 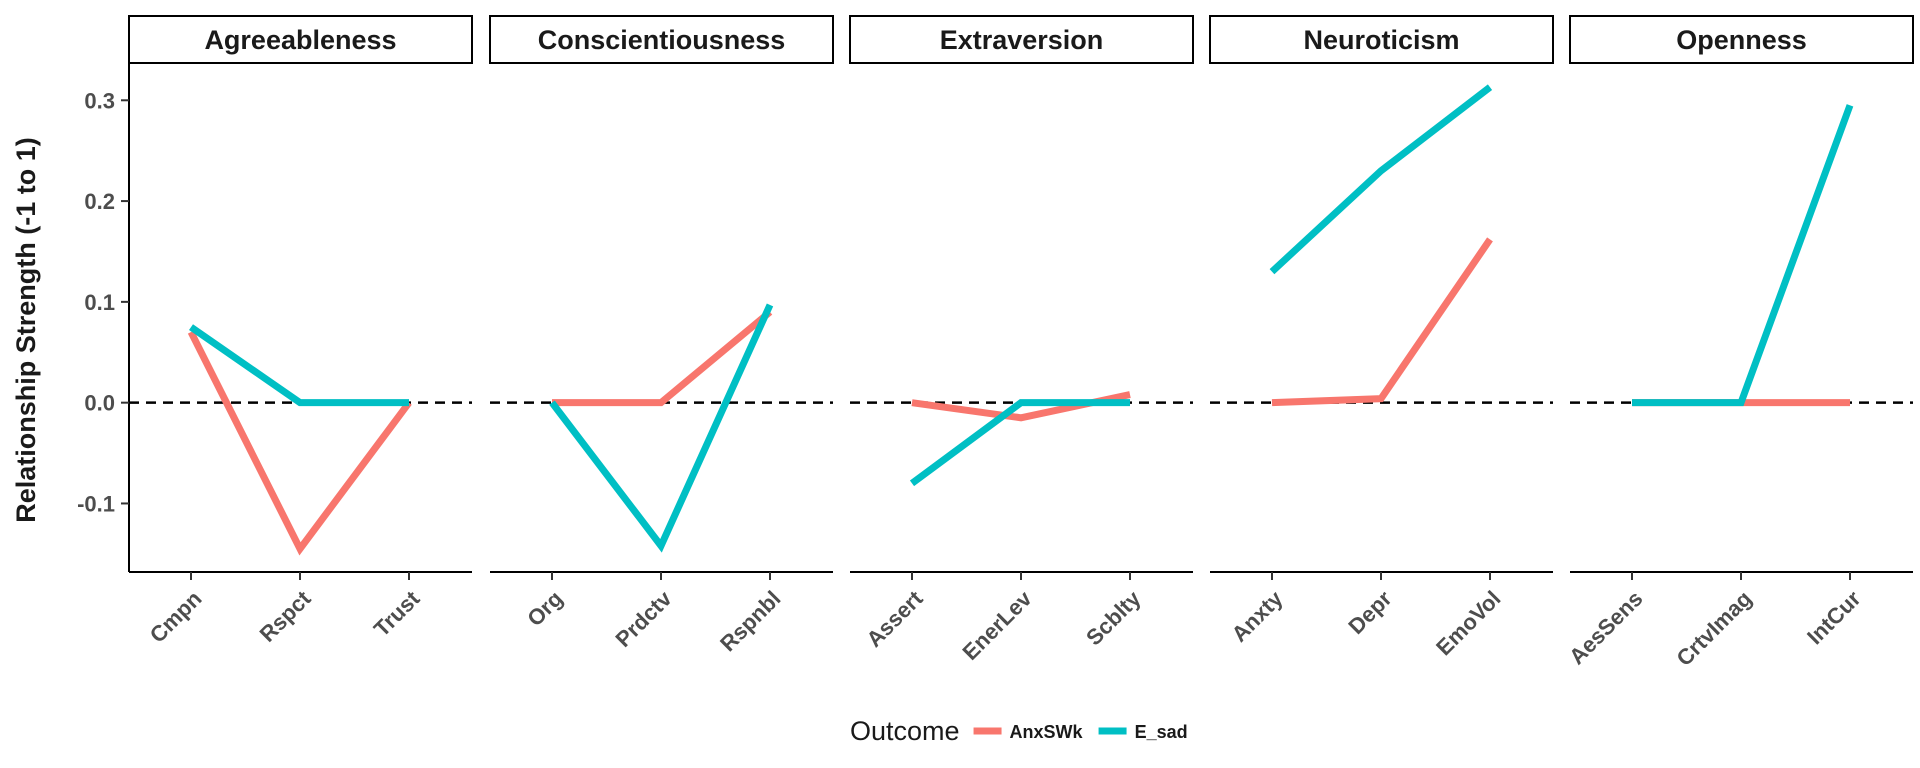 What do you see at coordinates (285, 615) in the screenshot?
I see `x-tick-label: Rspct` at bounding box center [285, 615].